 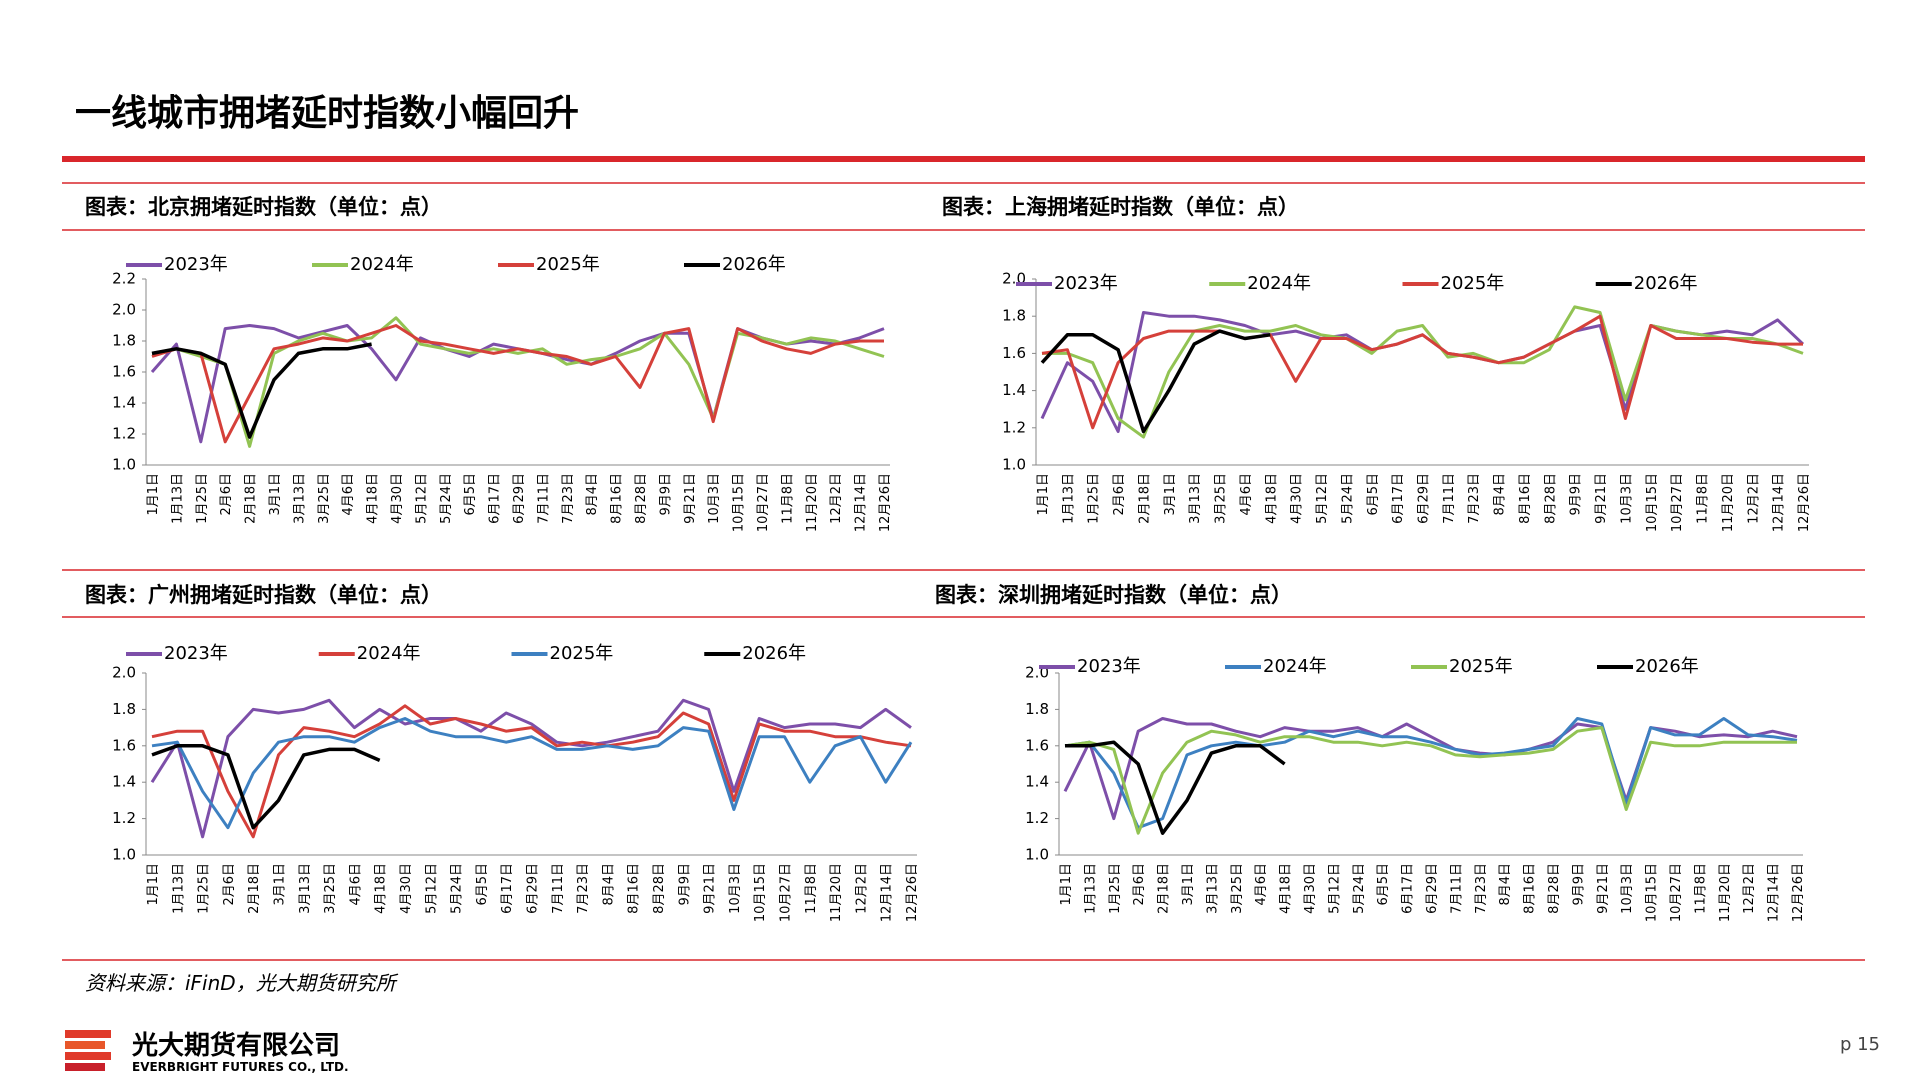 I want to click on y-tick-label: 1.0, so click(x=1037, y=855).